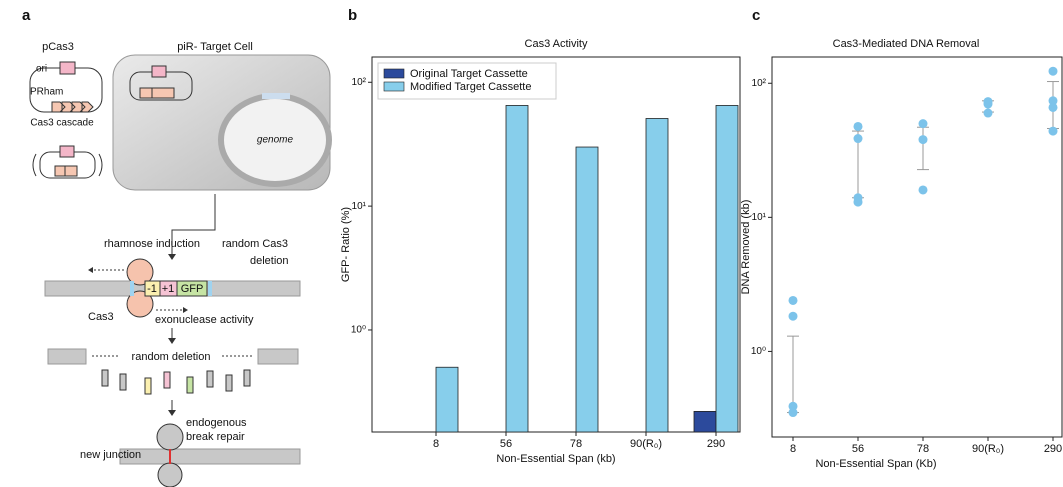 Image resolution: width=1063 pixels, height=487 pixels. Describe the element at coordinates (278, 356) in the screenshot. I see `dna-piece-right` at that location.